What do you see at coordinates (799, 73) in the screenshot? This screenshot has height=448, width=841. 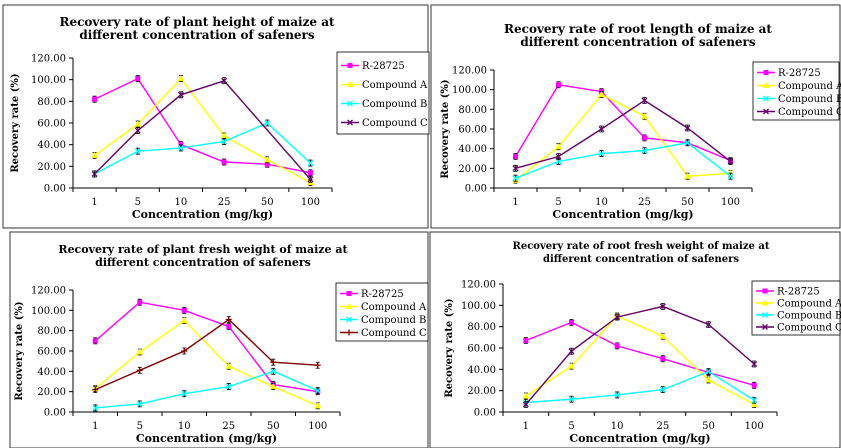 I see `legend-label: R-28725` at bounding box center [799, 73].